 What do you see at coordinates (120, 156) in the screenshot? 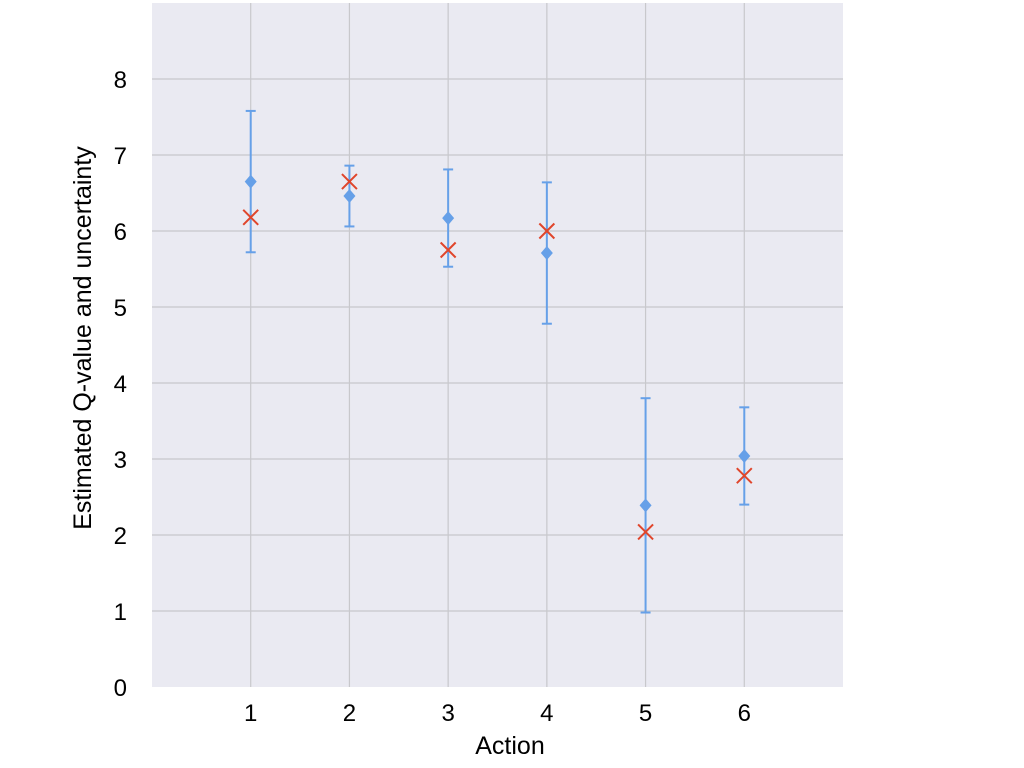
I see `y-tick-label-7: 7` at bounding box center [120, 156].